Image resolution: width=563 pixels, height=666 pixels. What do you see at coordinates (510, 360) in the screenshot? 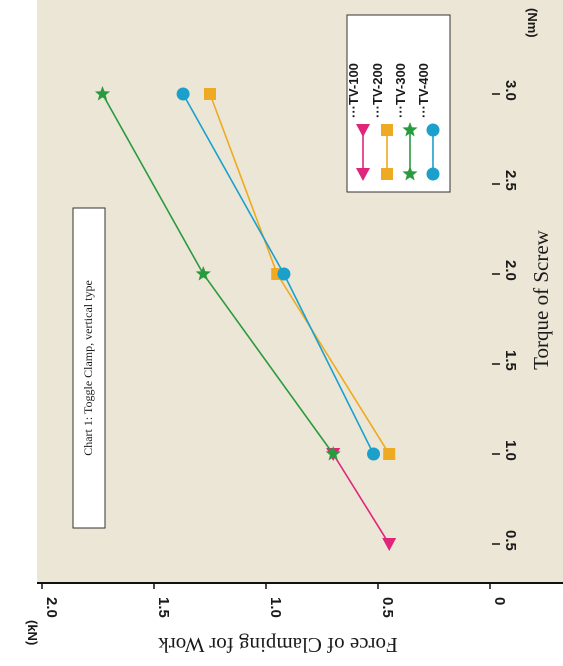
I see `x-tick-label: 1.5` at bounding box center [510, 360].